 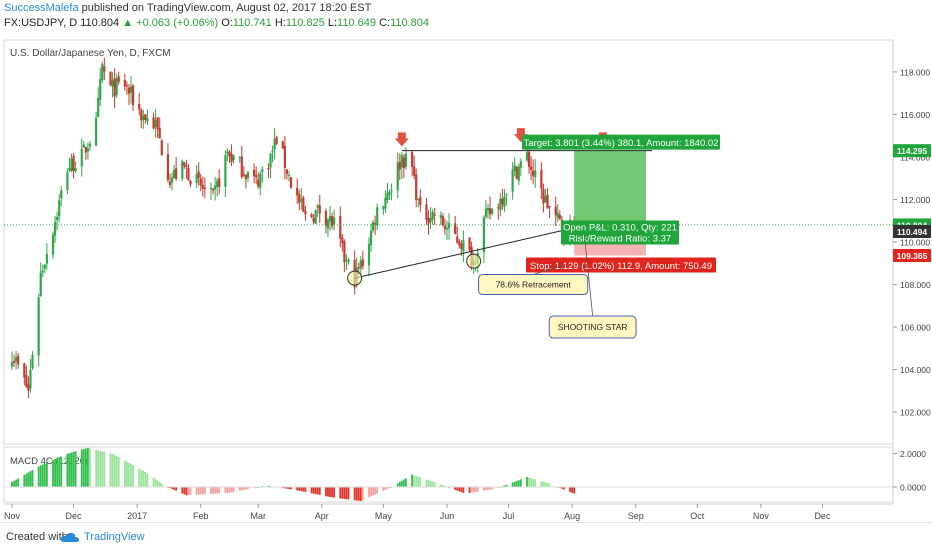 What do you see at coordinates (620, 232) in the screenshot?
I see `pnl-box-bg` at bounding box center [620, 232].